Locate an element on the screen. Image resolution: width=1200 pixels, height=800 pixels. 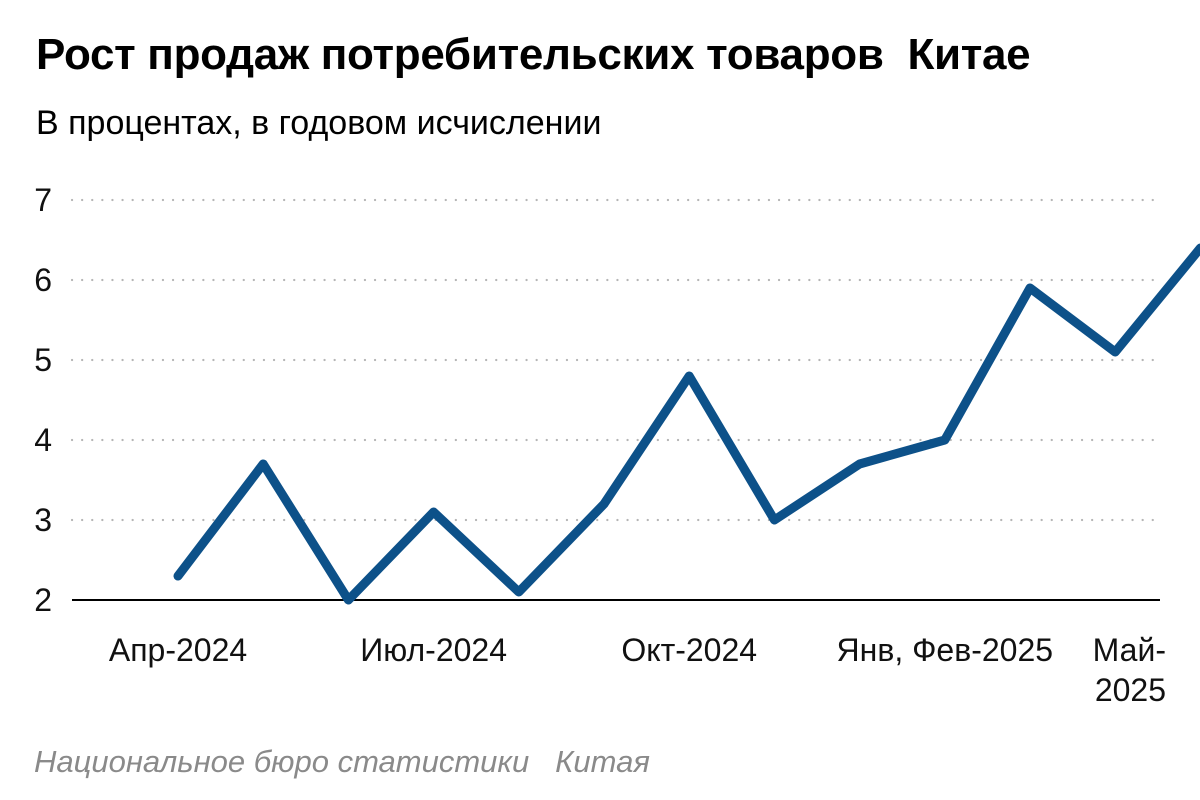
y-tick-label: 4 is located at coordinates (43, 440).